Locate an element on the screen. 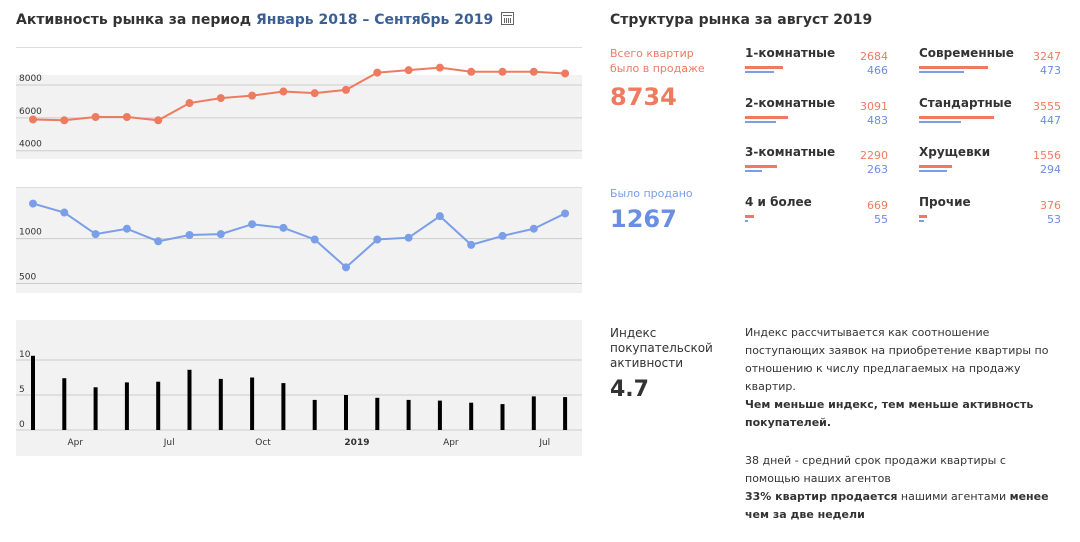 This screenshot has width=1080, height=542. y-tick-label: 10 is located at coordinates (25, 355).